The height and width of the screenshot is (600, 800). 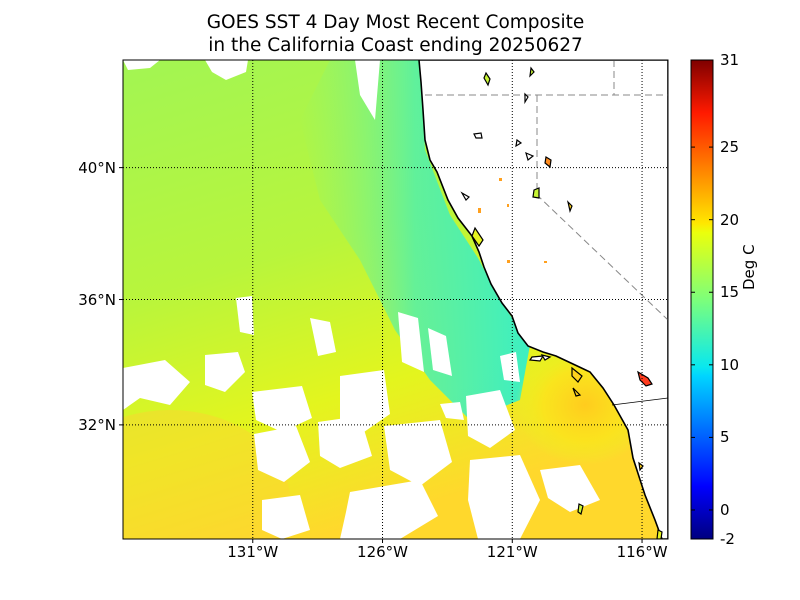 I want to click on colorbar-tick-label: 25, so click(x=730, y=147).